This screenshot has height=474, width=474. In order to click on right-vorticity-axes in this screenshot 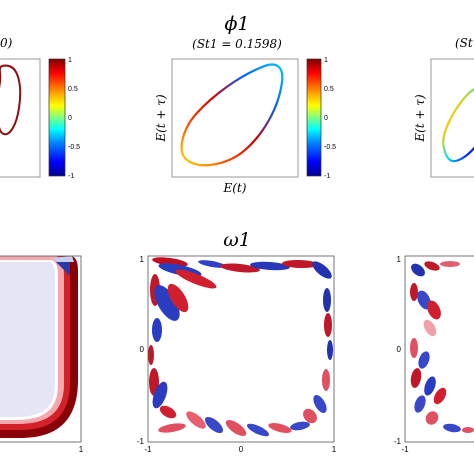, I will do `click(439, 349)`.